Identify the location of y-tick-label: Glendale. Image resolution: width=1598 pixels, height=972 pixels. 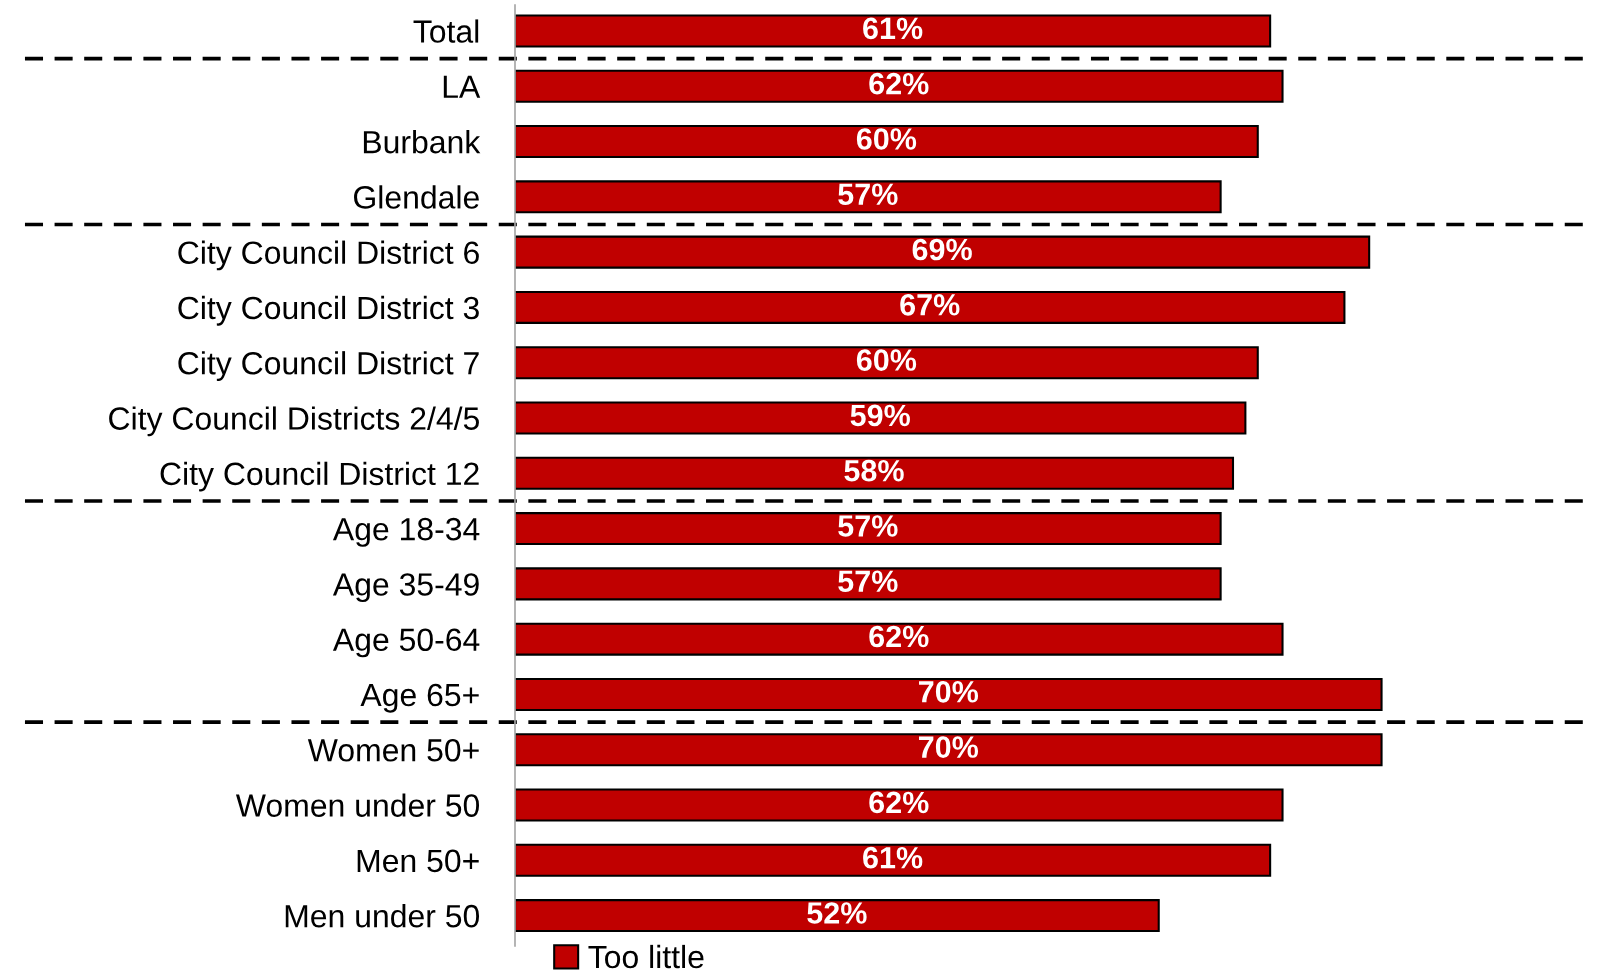
(416, 197).